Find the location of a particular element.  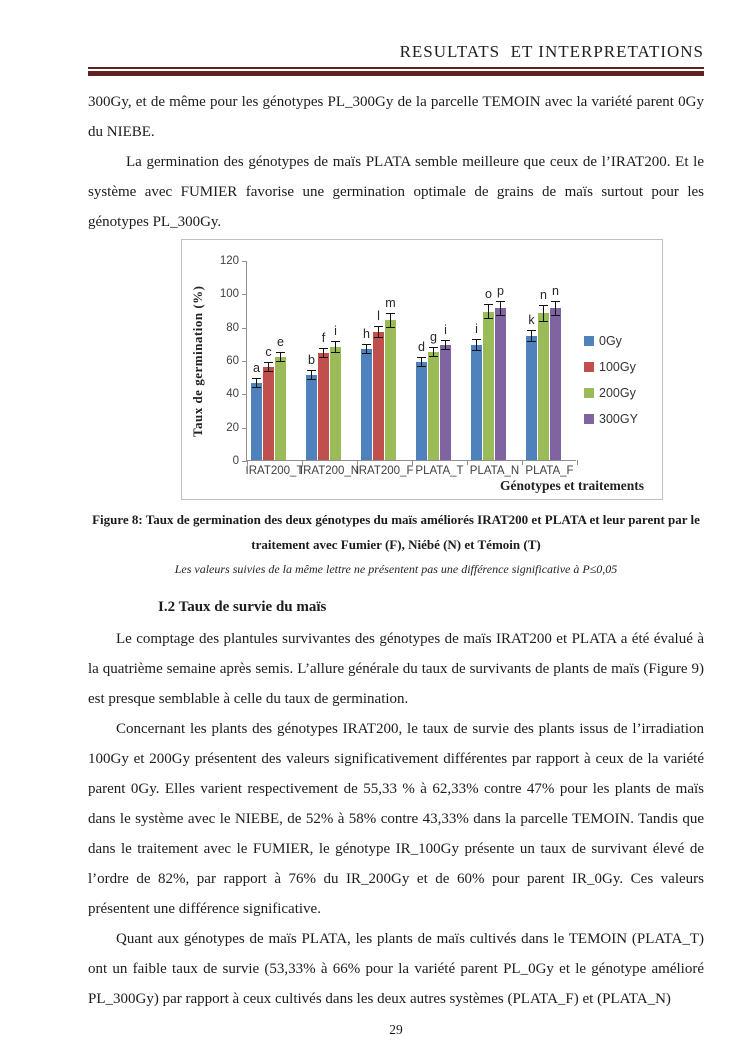

significance-letter: c is located at coordinates (268, 351).